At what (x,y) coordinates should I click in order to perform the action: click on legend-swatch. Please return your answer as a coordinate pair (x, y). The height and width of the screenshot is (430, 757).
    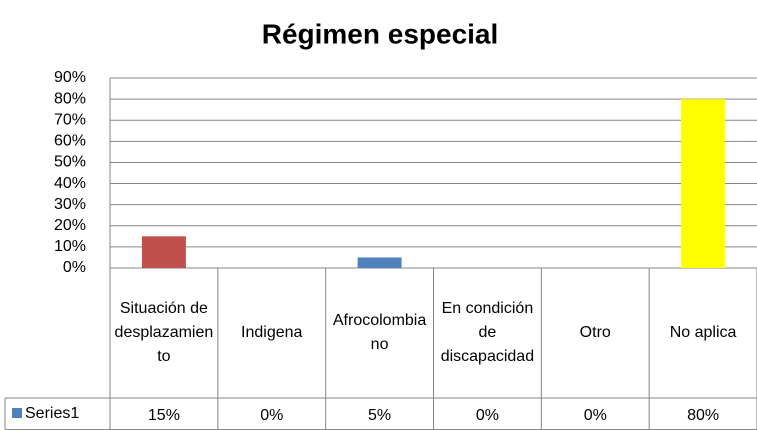
    Looking at the image, I should click on (17, 413).